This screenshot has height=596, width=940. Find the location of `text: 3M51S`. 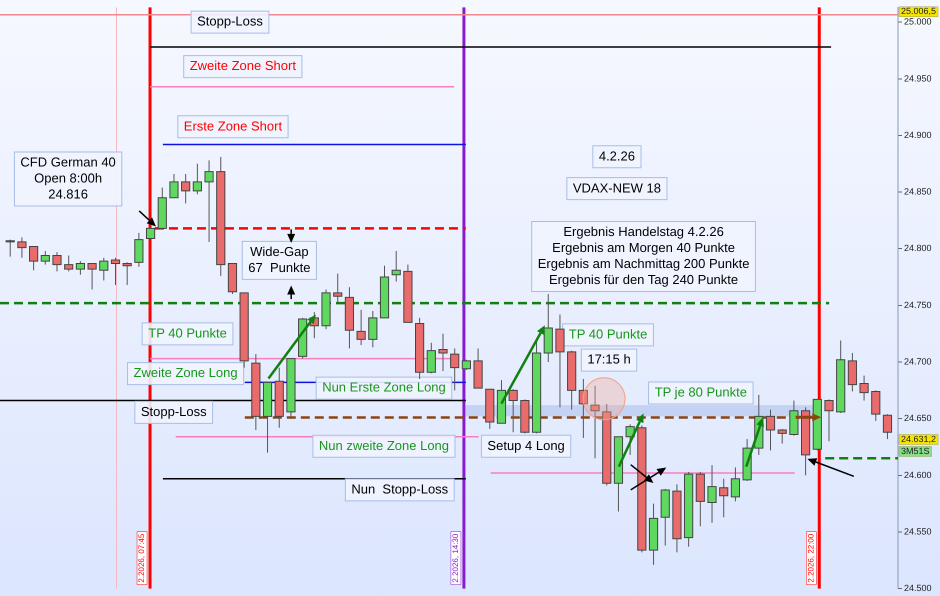

text: 3M51S is located at coordinates (915, 451).